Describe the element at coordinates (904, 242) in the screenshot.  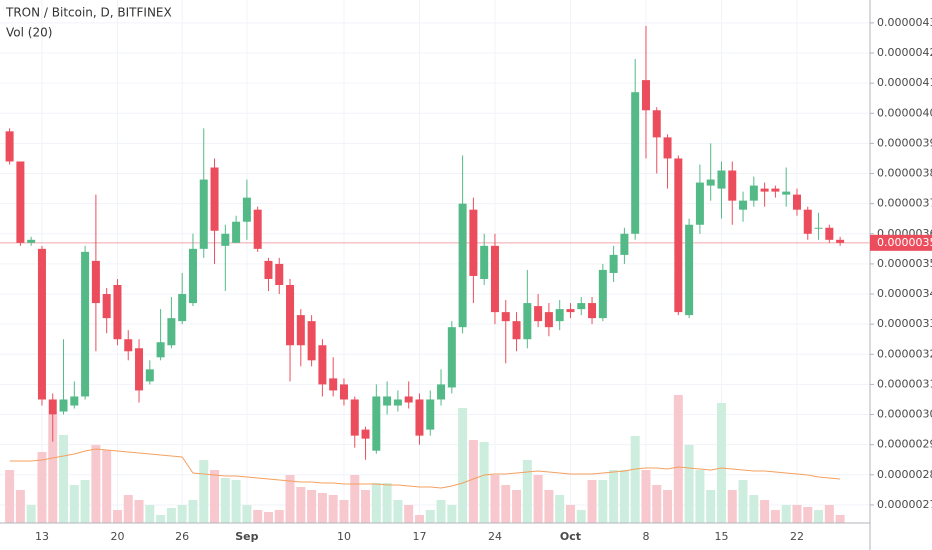
I see `last-price-label: 0.00000357` at that location.